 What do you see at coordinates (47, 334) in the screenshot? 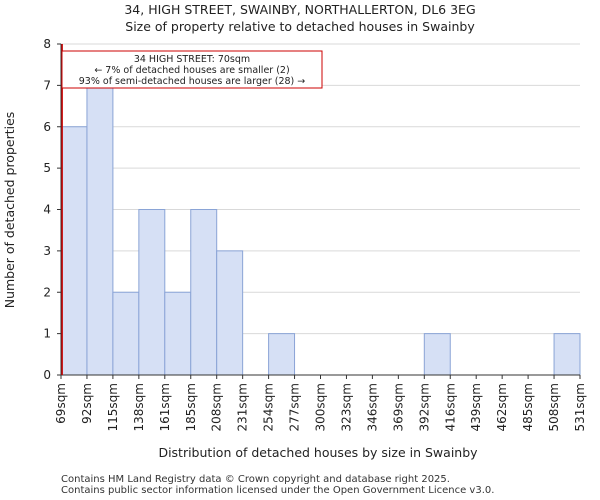
I see `y-tick-label: 1` at bounding box center [47, 334].